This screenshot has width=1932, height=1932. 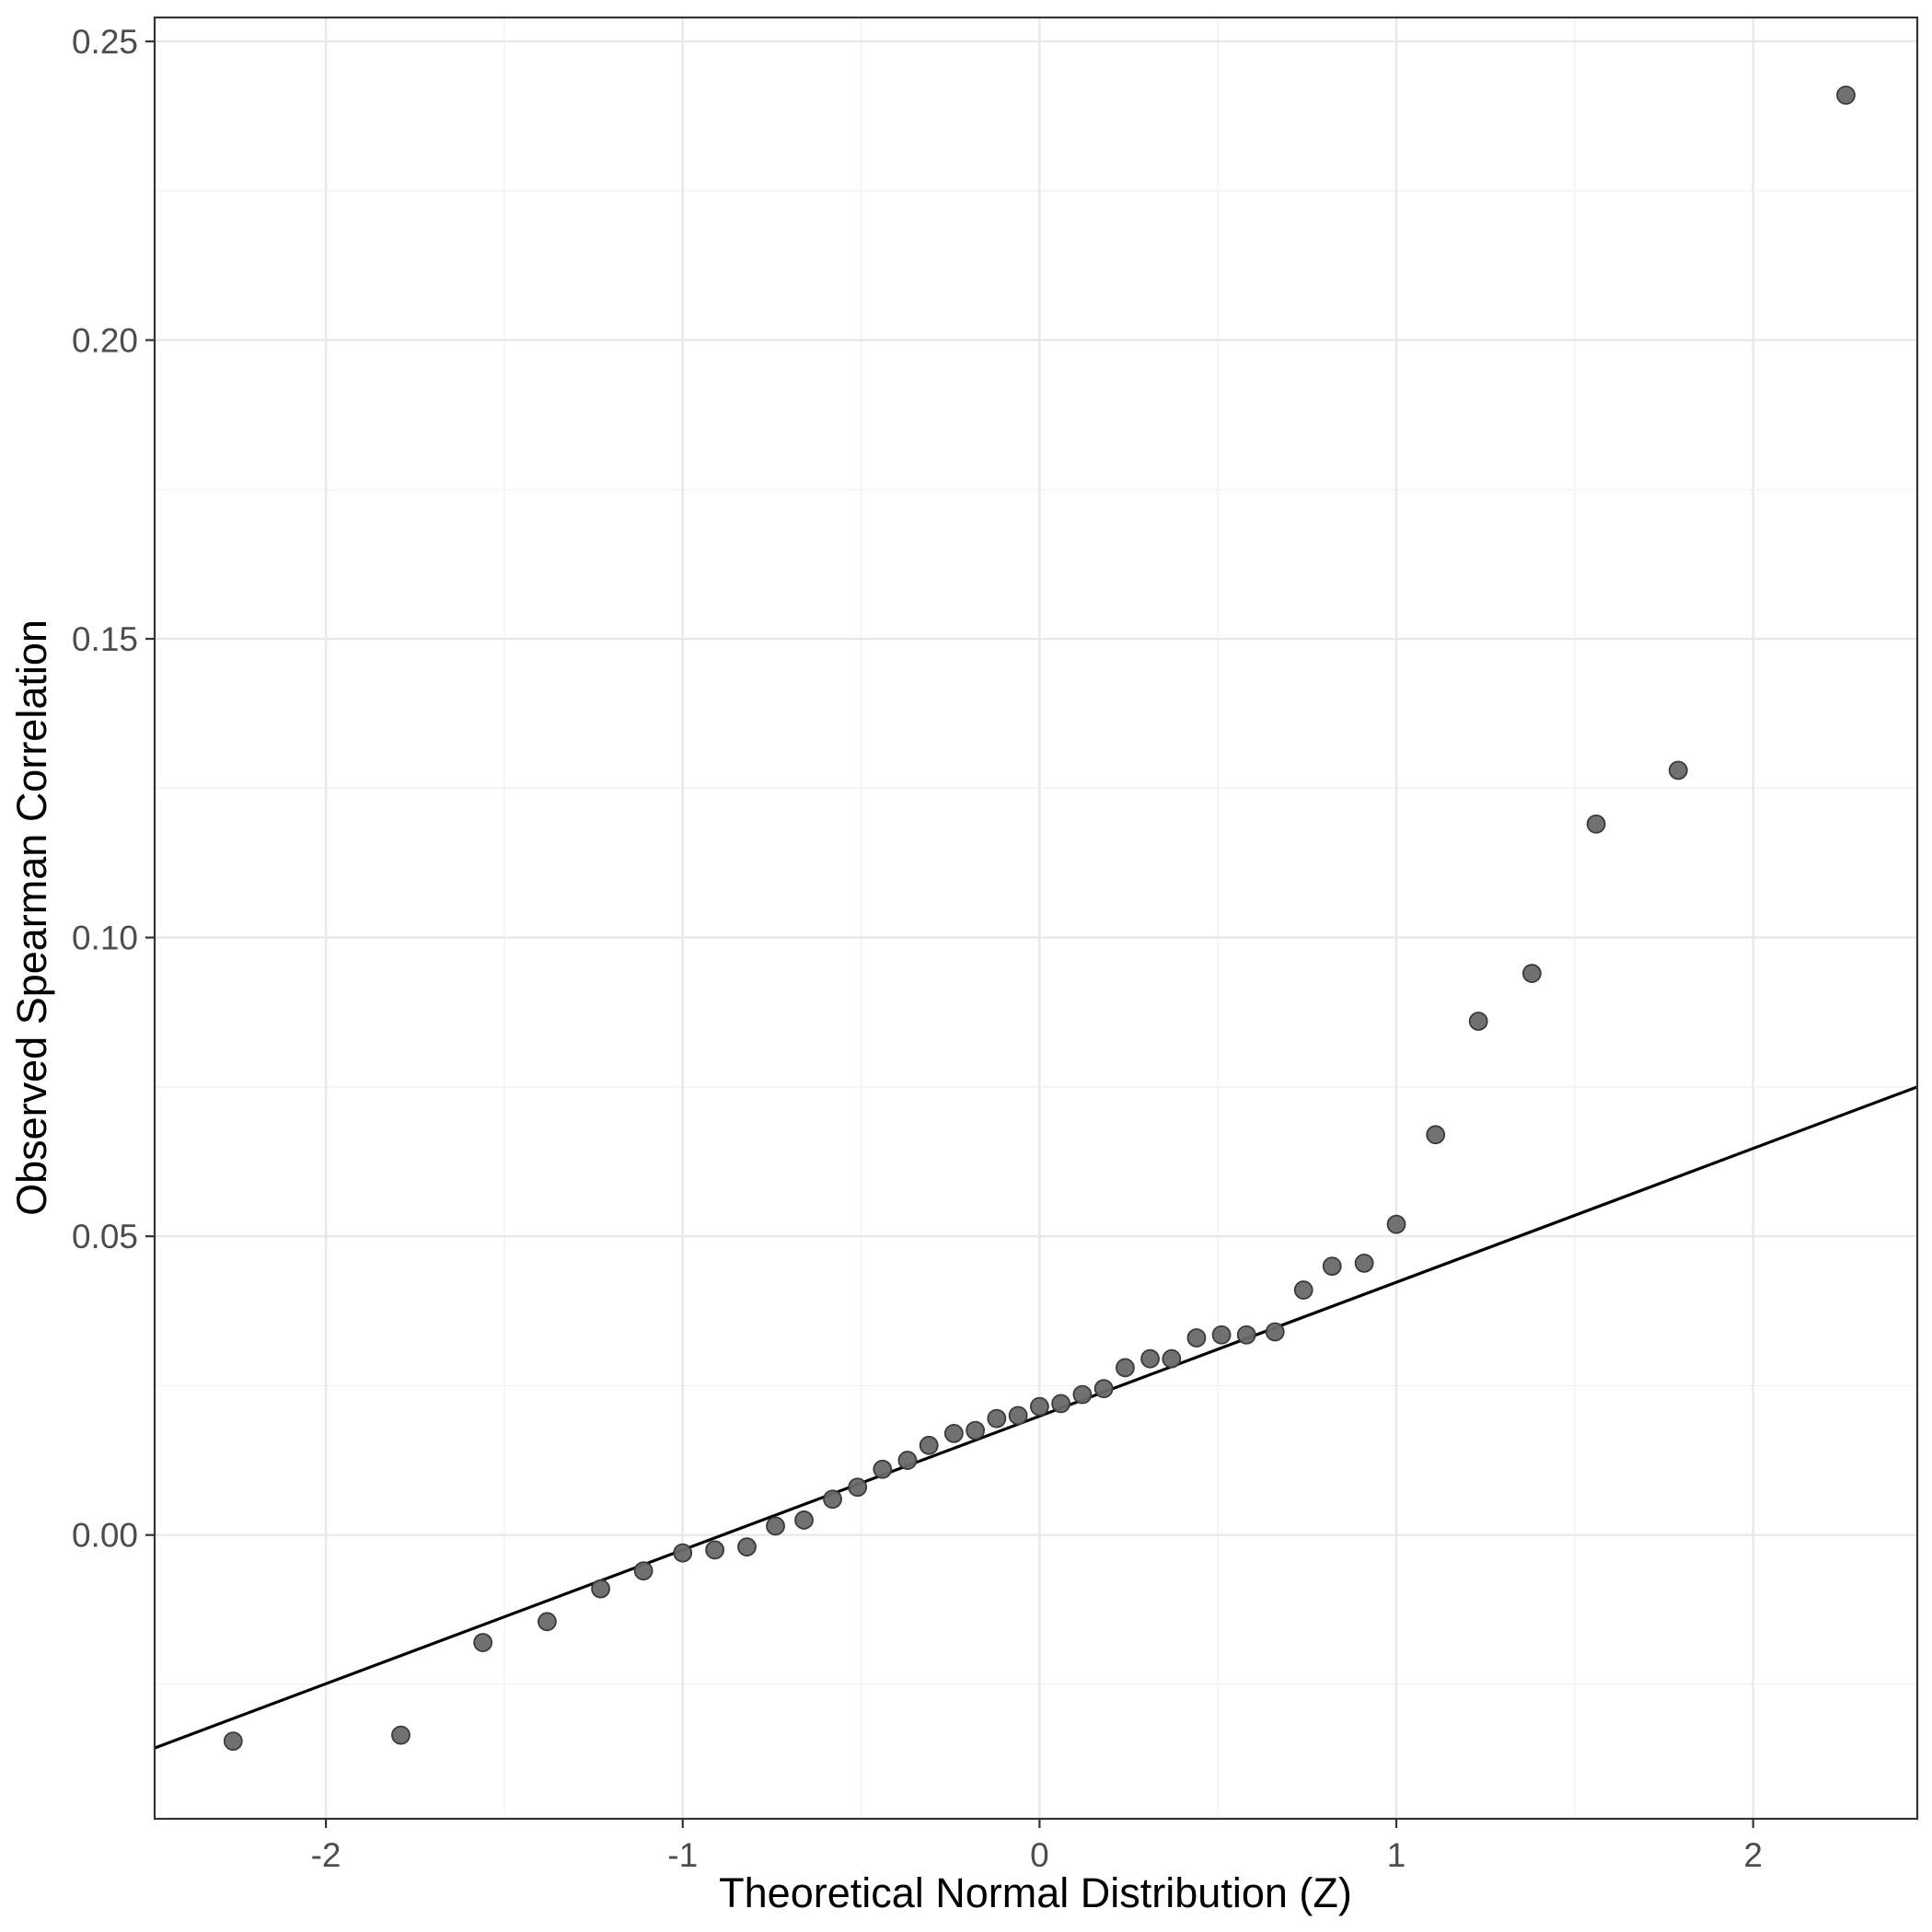 What do you see at coordinates (105, 341) in the screenshot?
I see `y-tick-label: 0.20` at bounding box center [105, 341].